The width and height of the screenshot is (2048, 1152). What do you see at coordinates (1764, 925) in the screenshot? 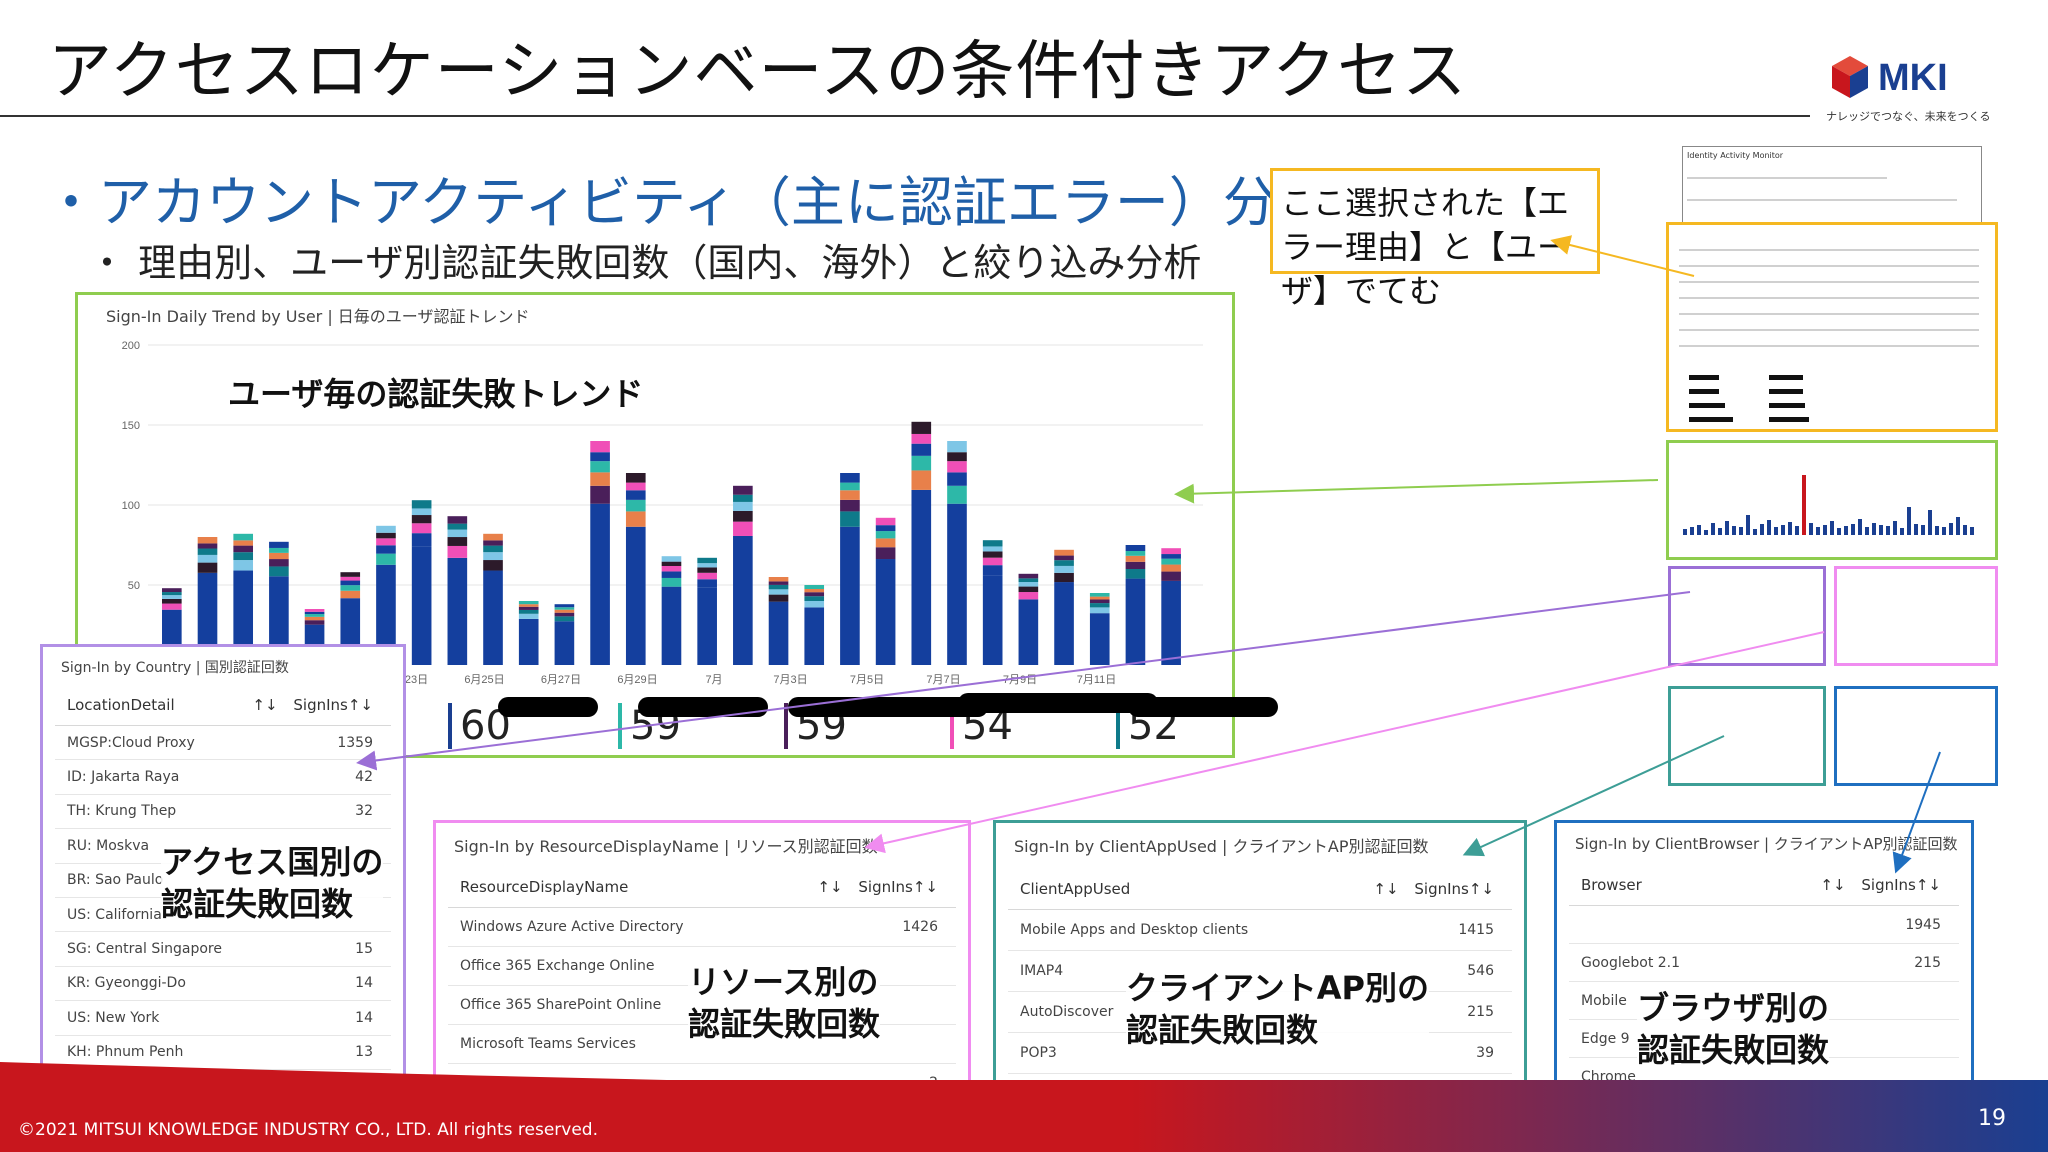
I see `table-row: 1945` at bounding box center [1764, 925].